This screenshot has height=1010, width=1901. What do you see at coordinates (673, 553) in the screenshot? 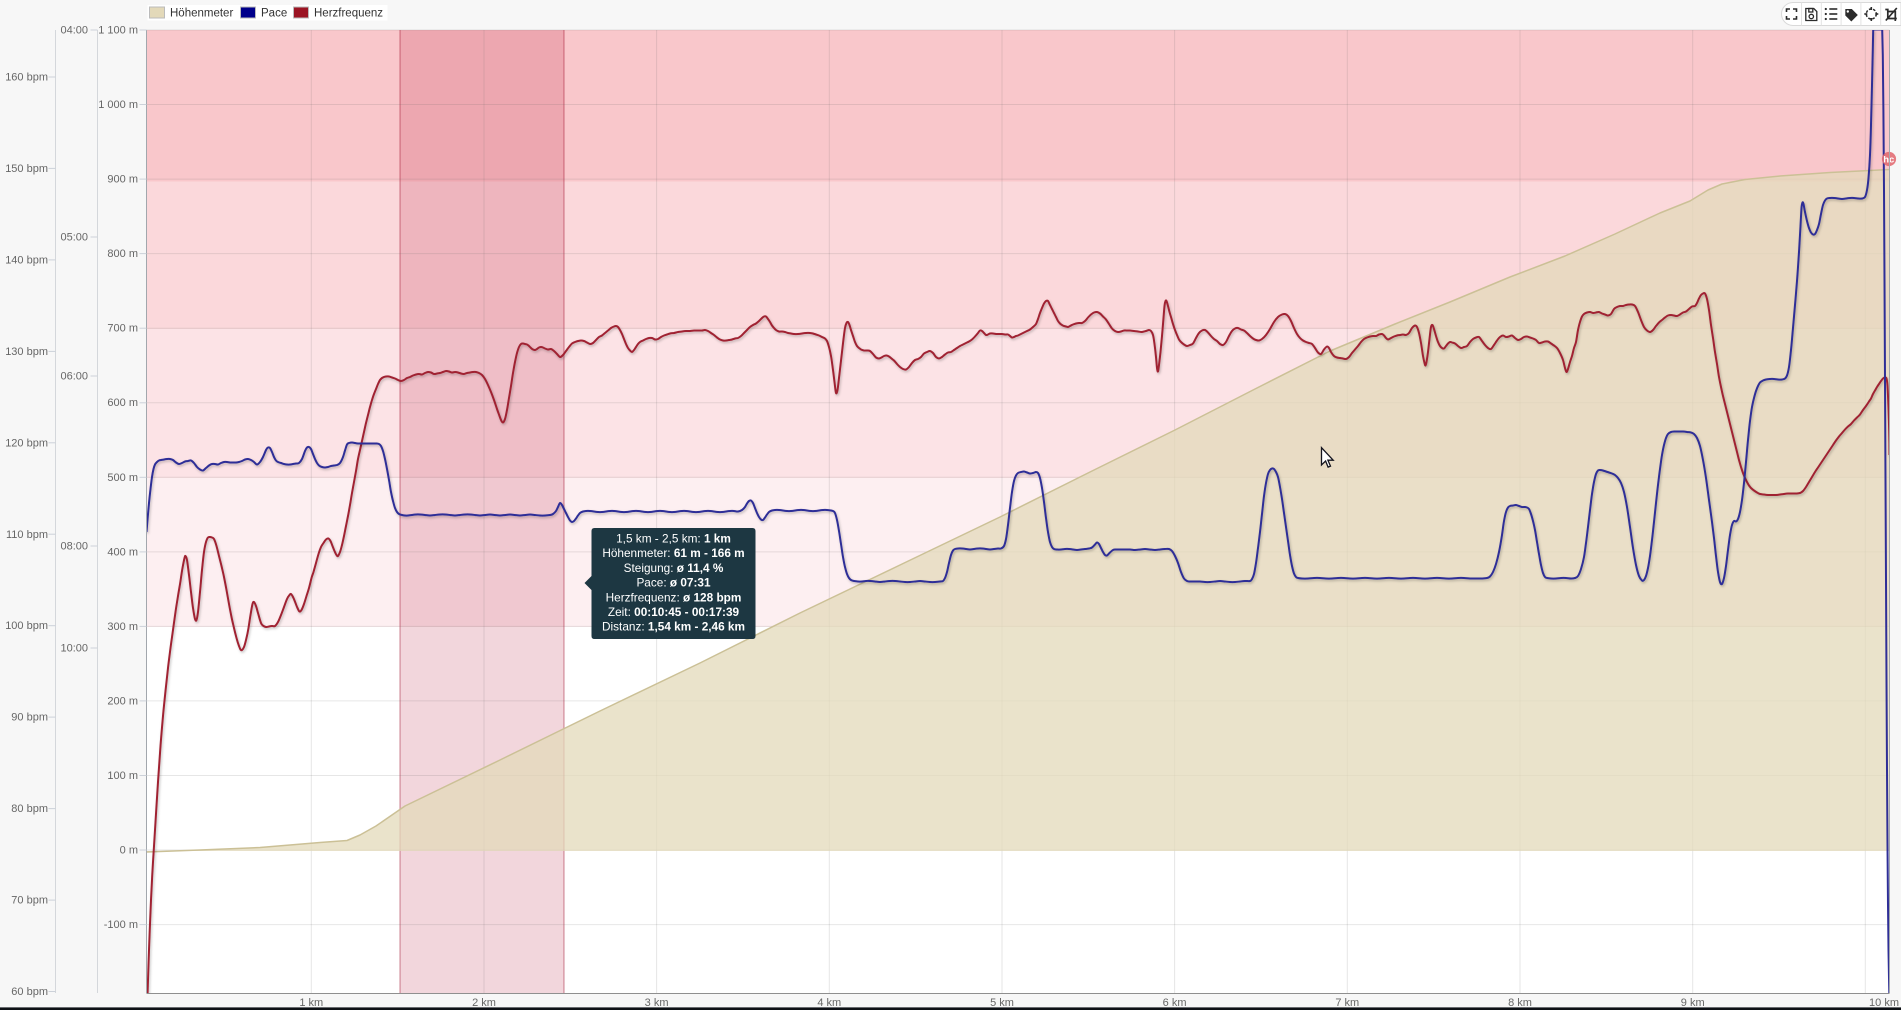
I see `svg-text: Höhenmeter: 61 m - 166 m` at bounding box center [673, 553].